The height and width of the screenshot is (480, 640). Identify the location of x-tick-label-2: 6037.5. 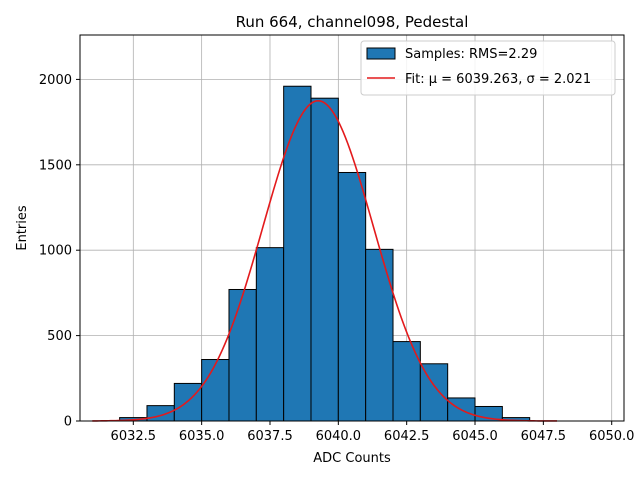
(270, 436).